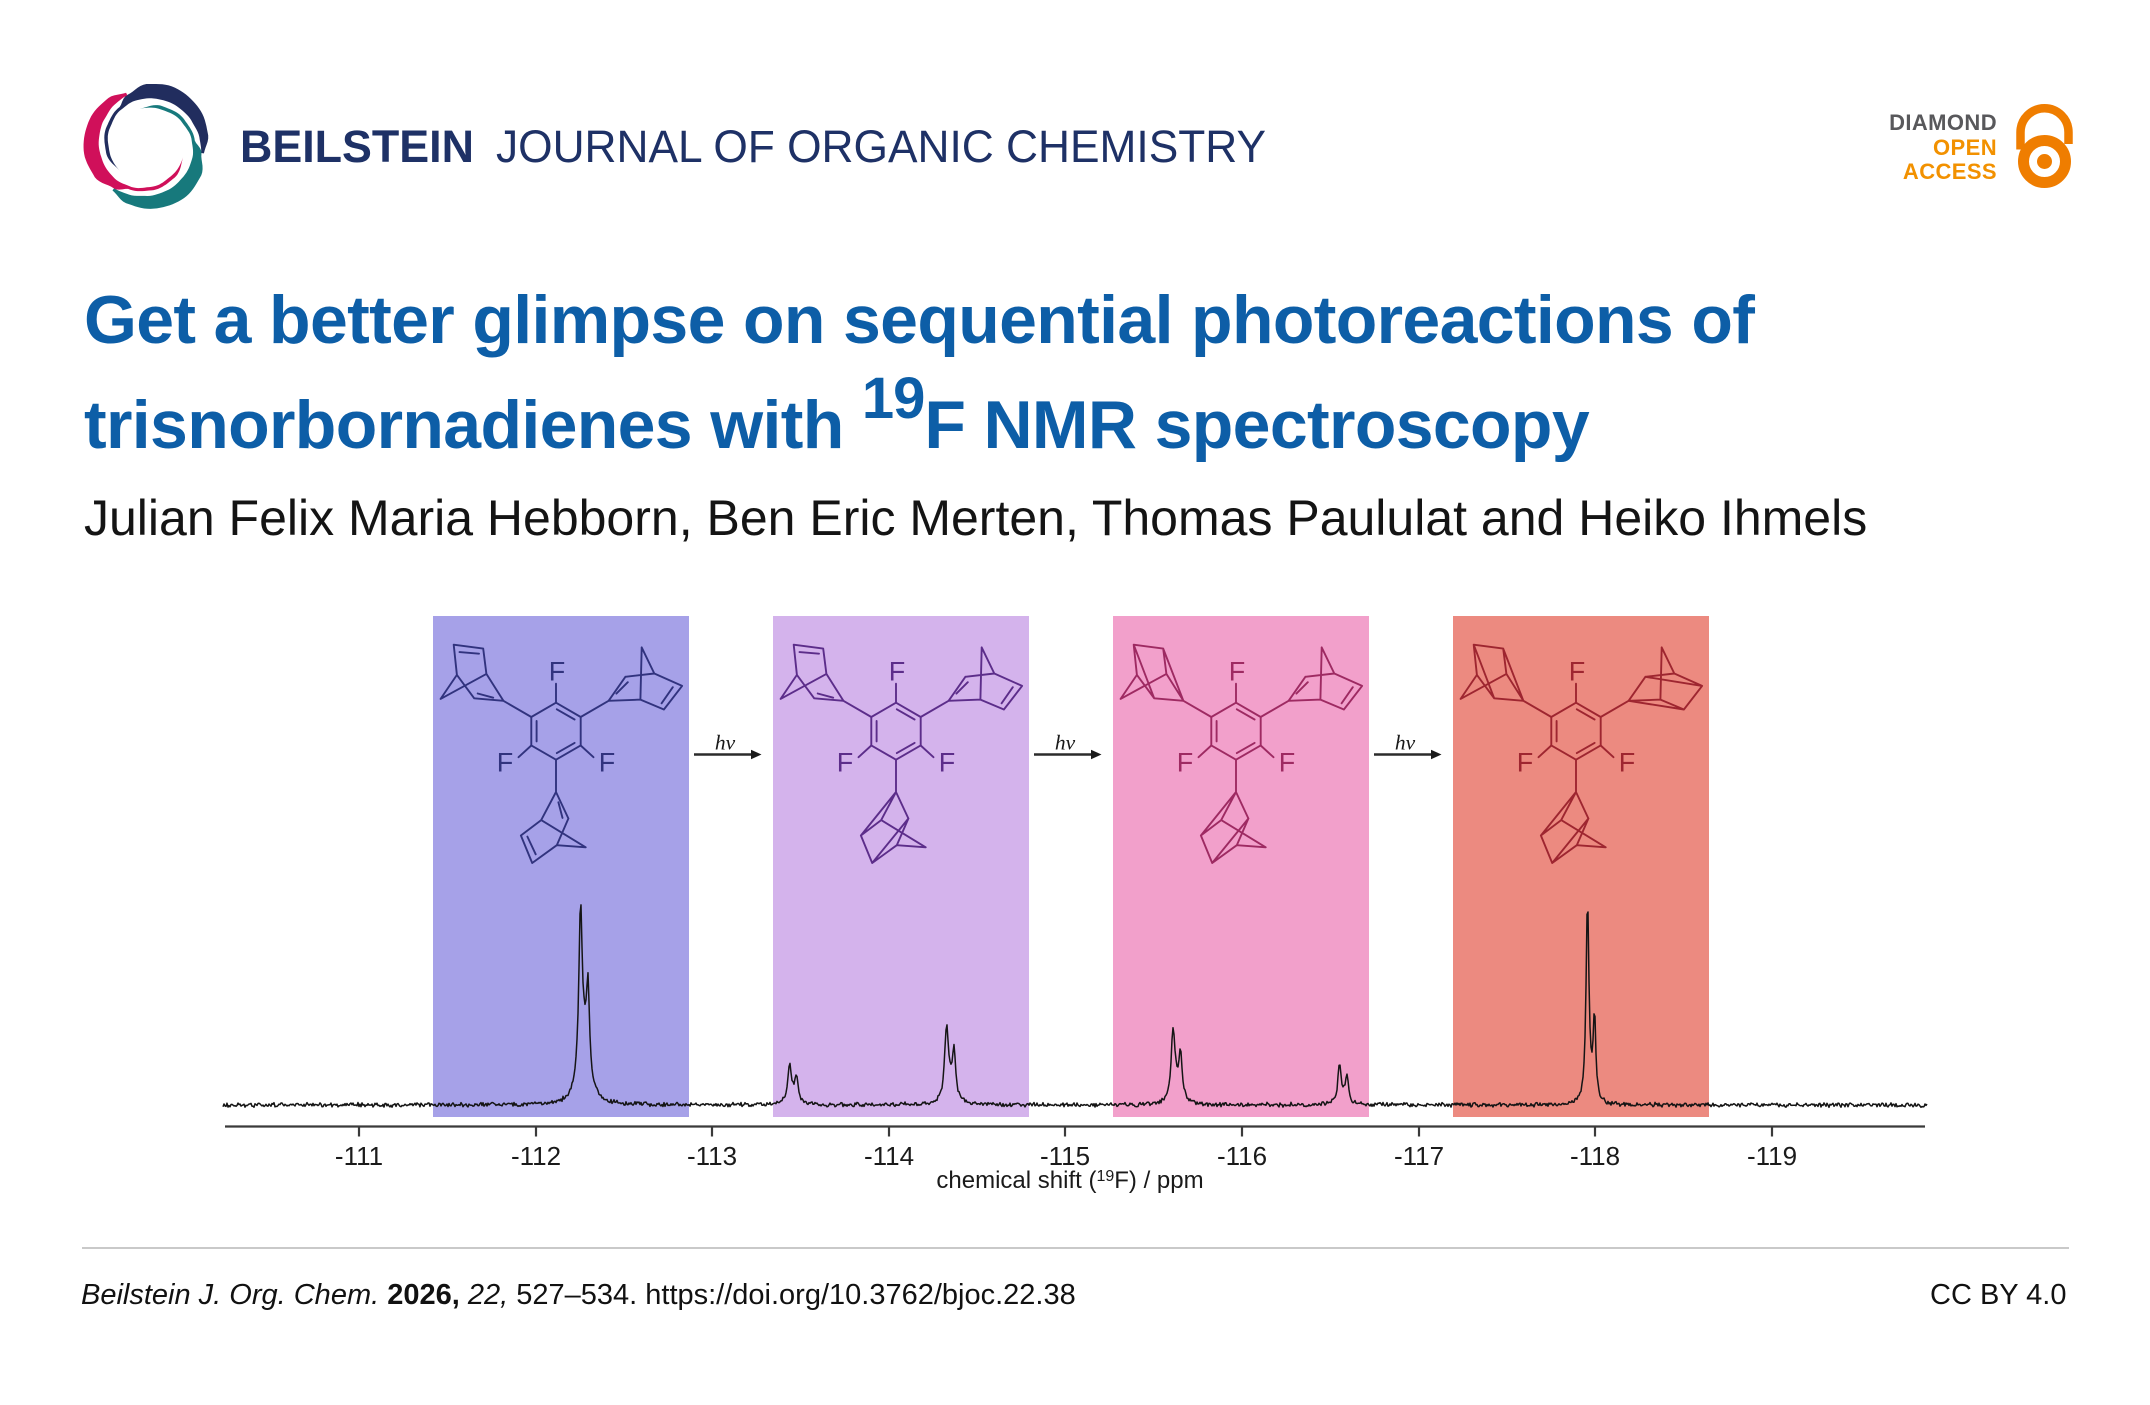 The height and width of the screenshot is (1405, 2150). What do you see at coordinates (712, 1156) in the screenshot?
I see `svg-text: -113` at bounding box center [712, 1156].